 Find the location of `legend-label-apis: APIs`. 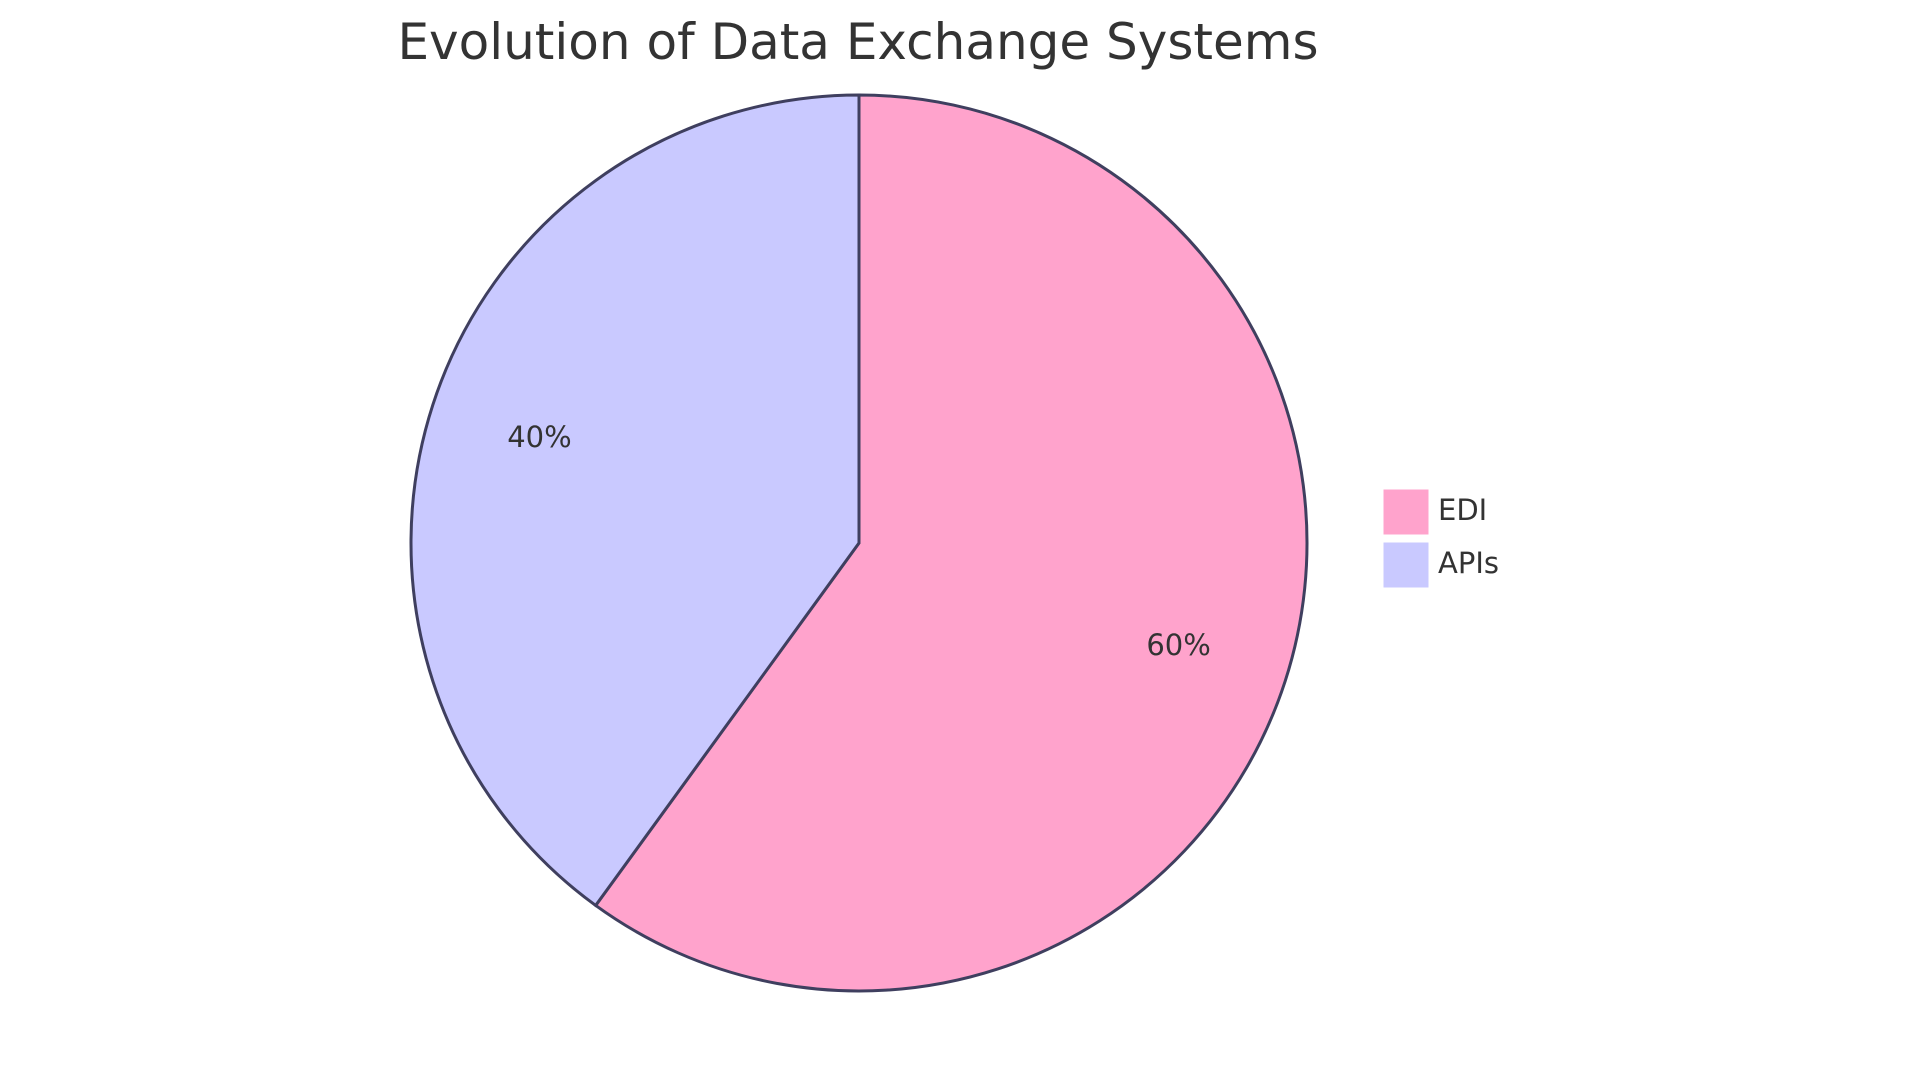

legend-label-apis: APIs is located at coordinates (1468, 563).